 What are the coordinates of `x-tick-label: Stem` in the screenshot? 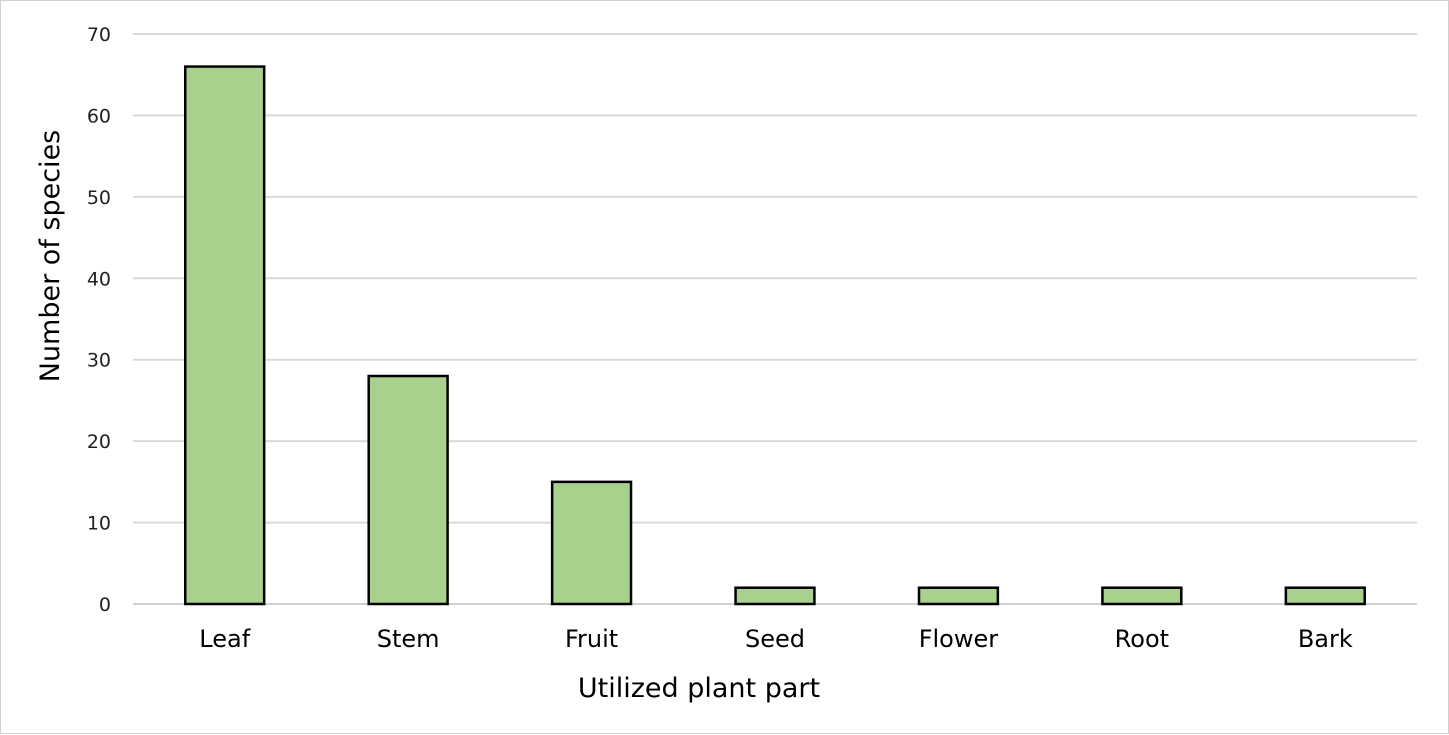 It's located at (408, 639).